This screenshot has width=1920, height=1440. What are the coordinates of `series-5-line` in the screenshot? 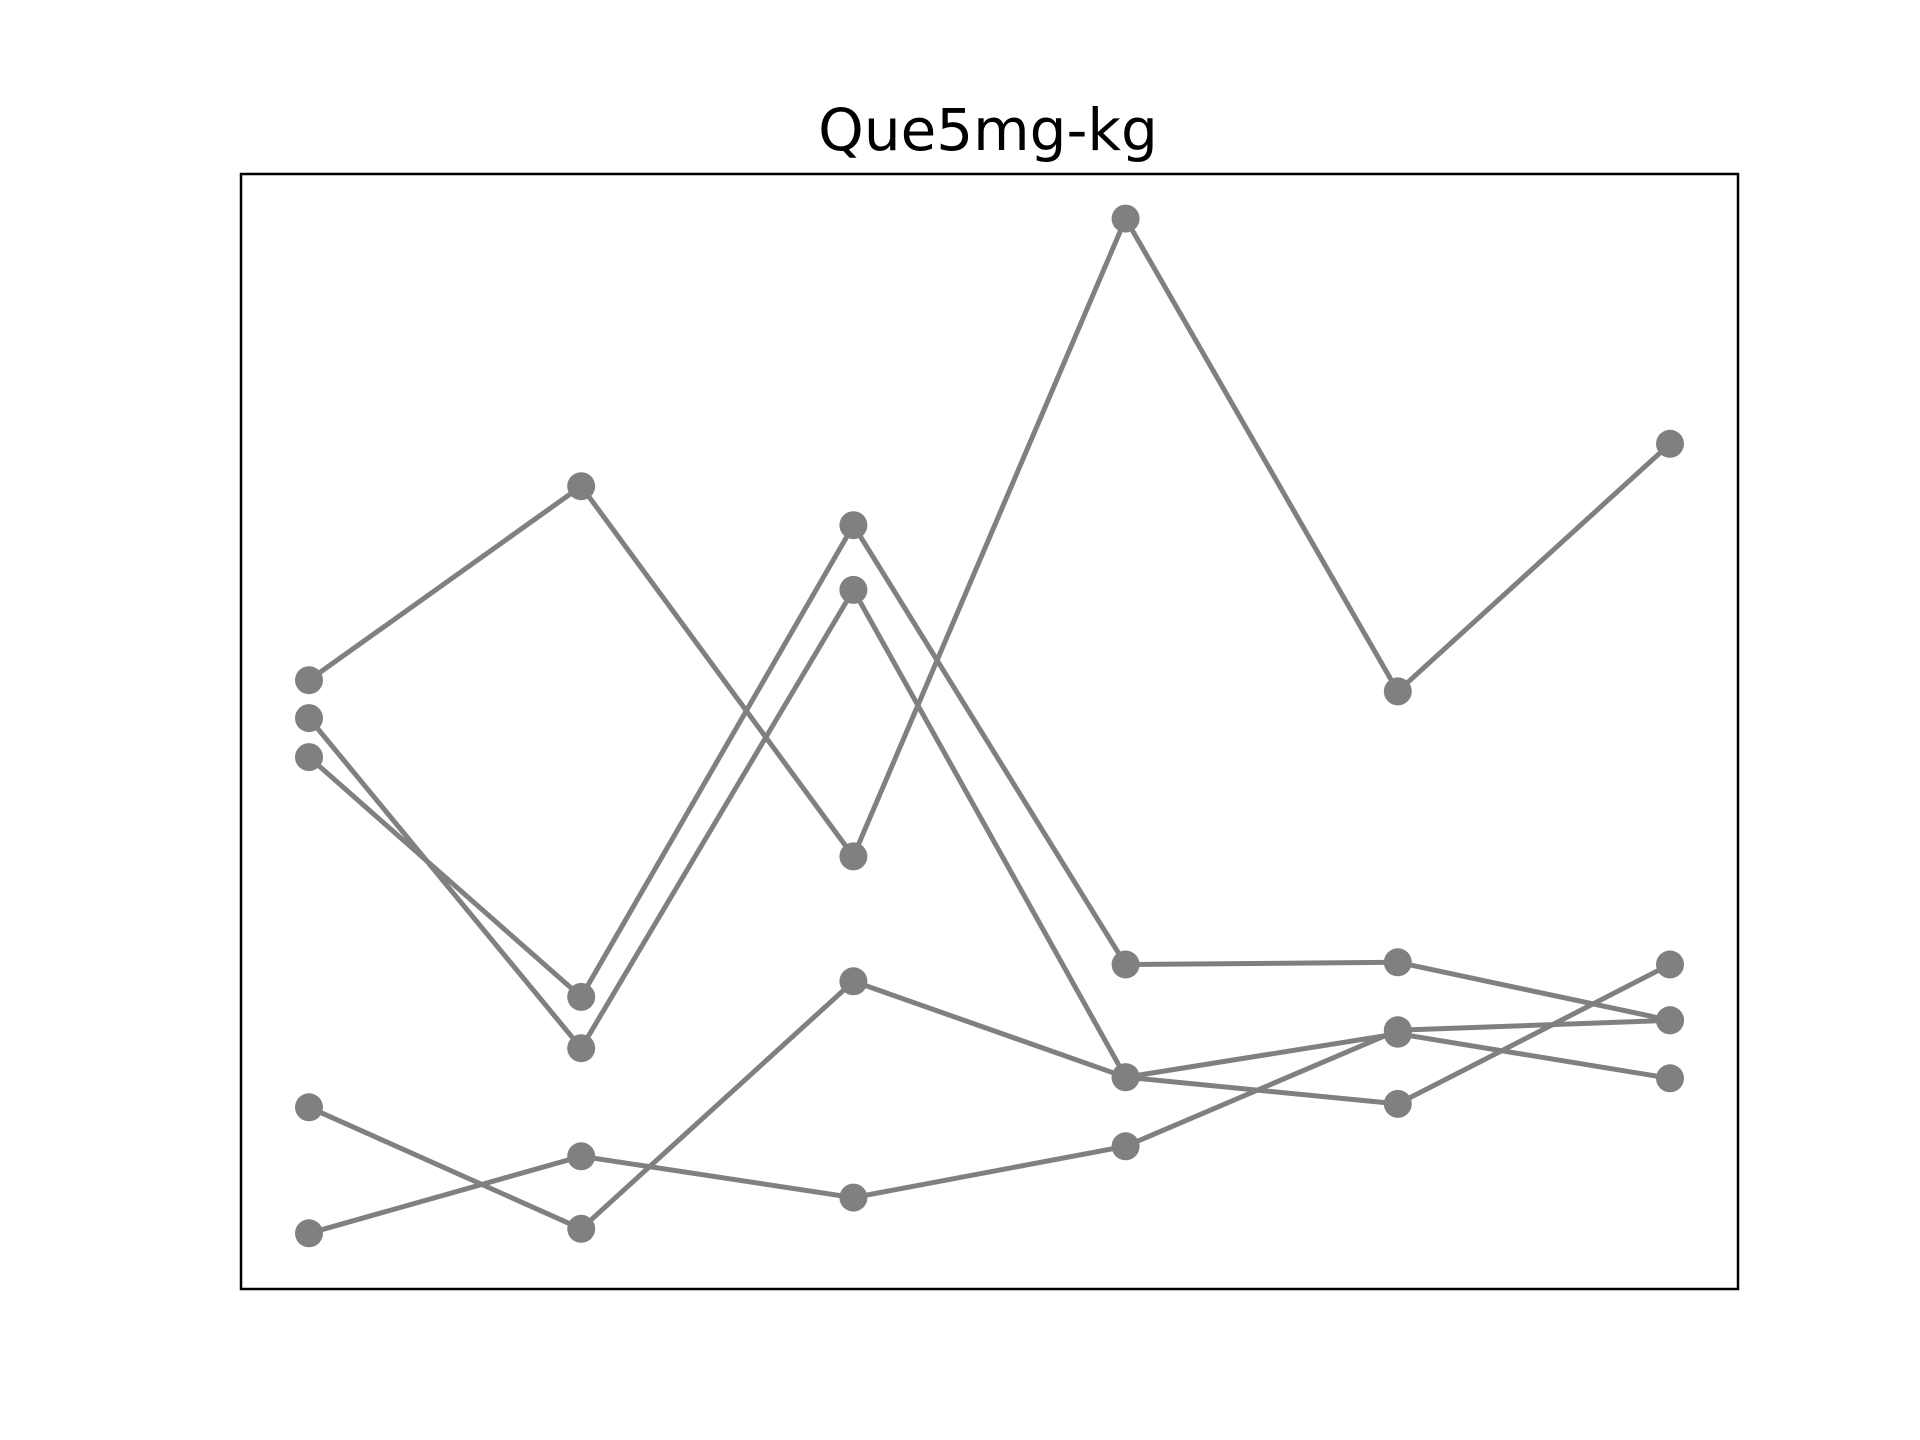 It's located at (989, 1126).